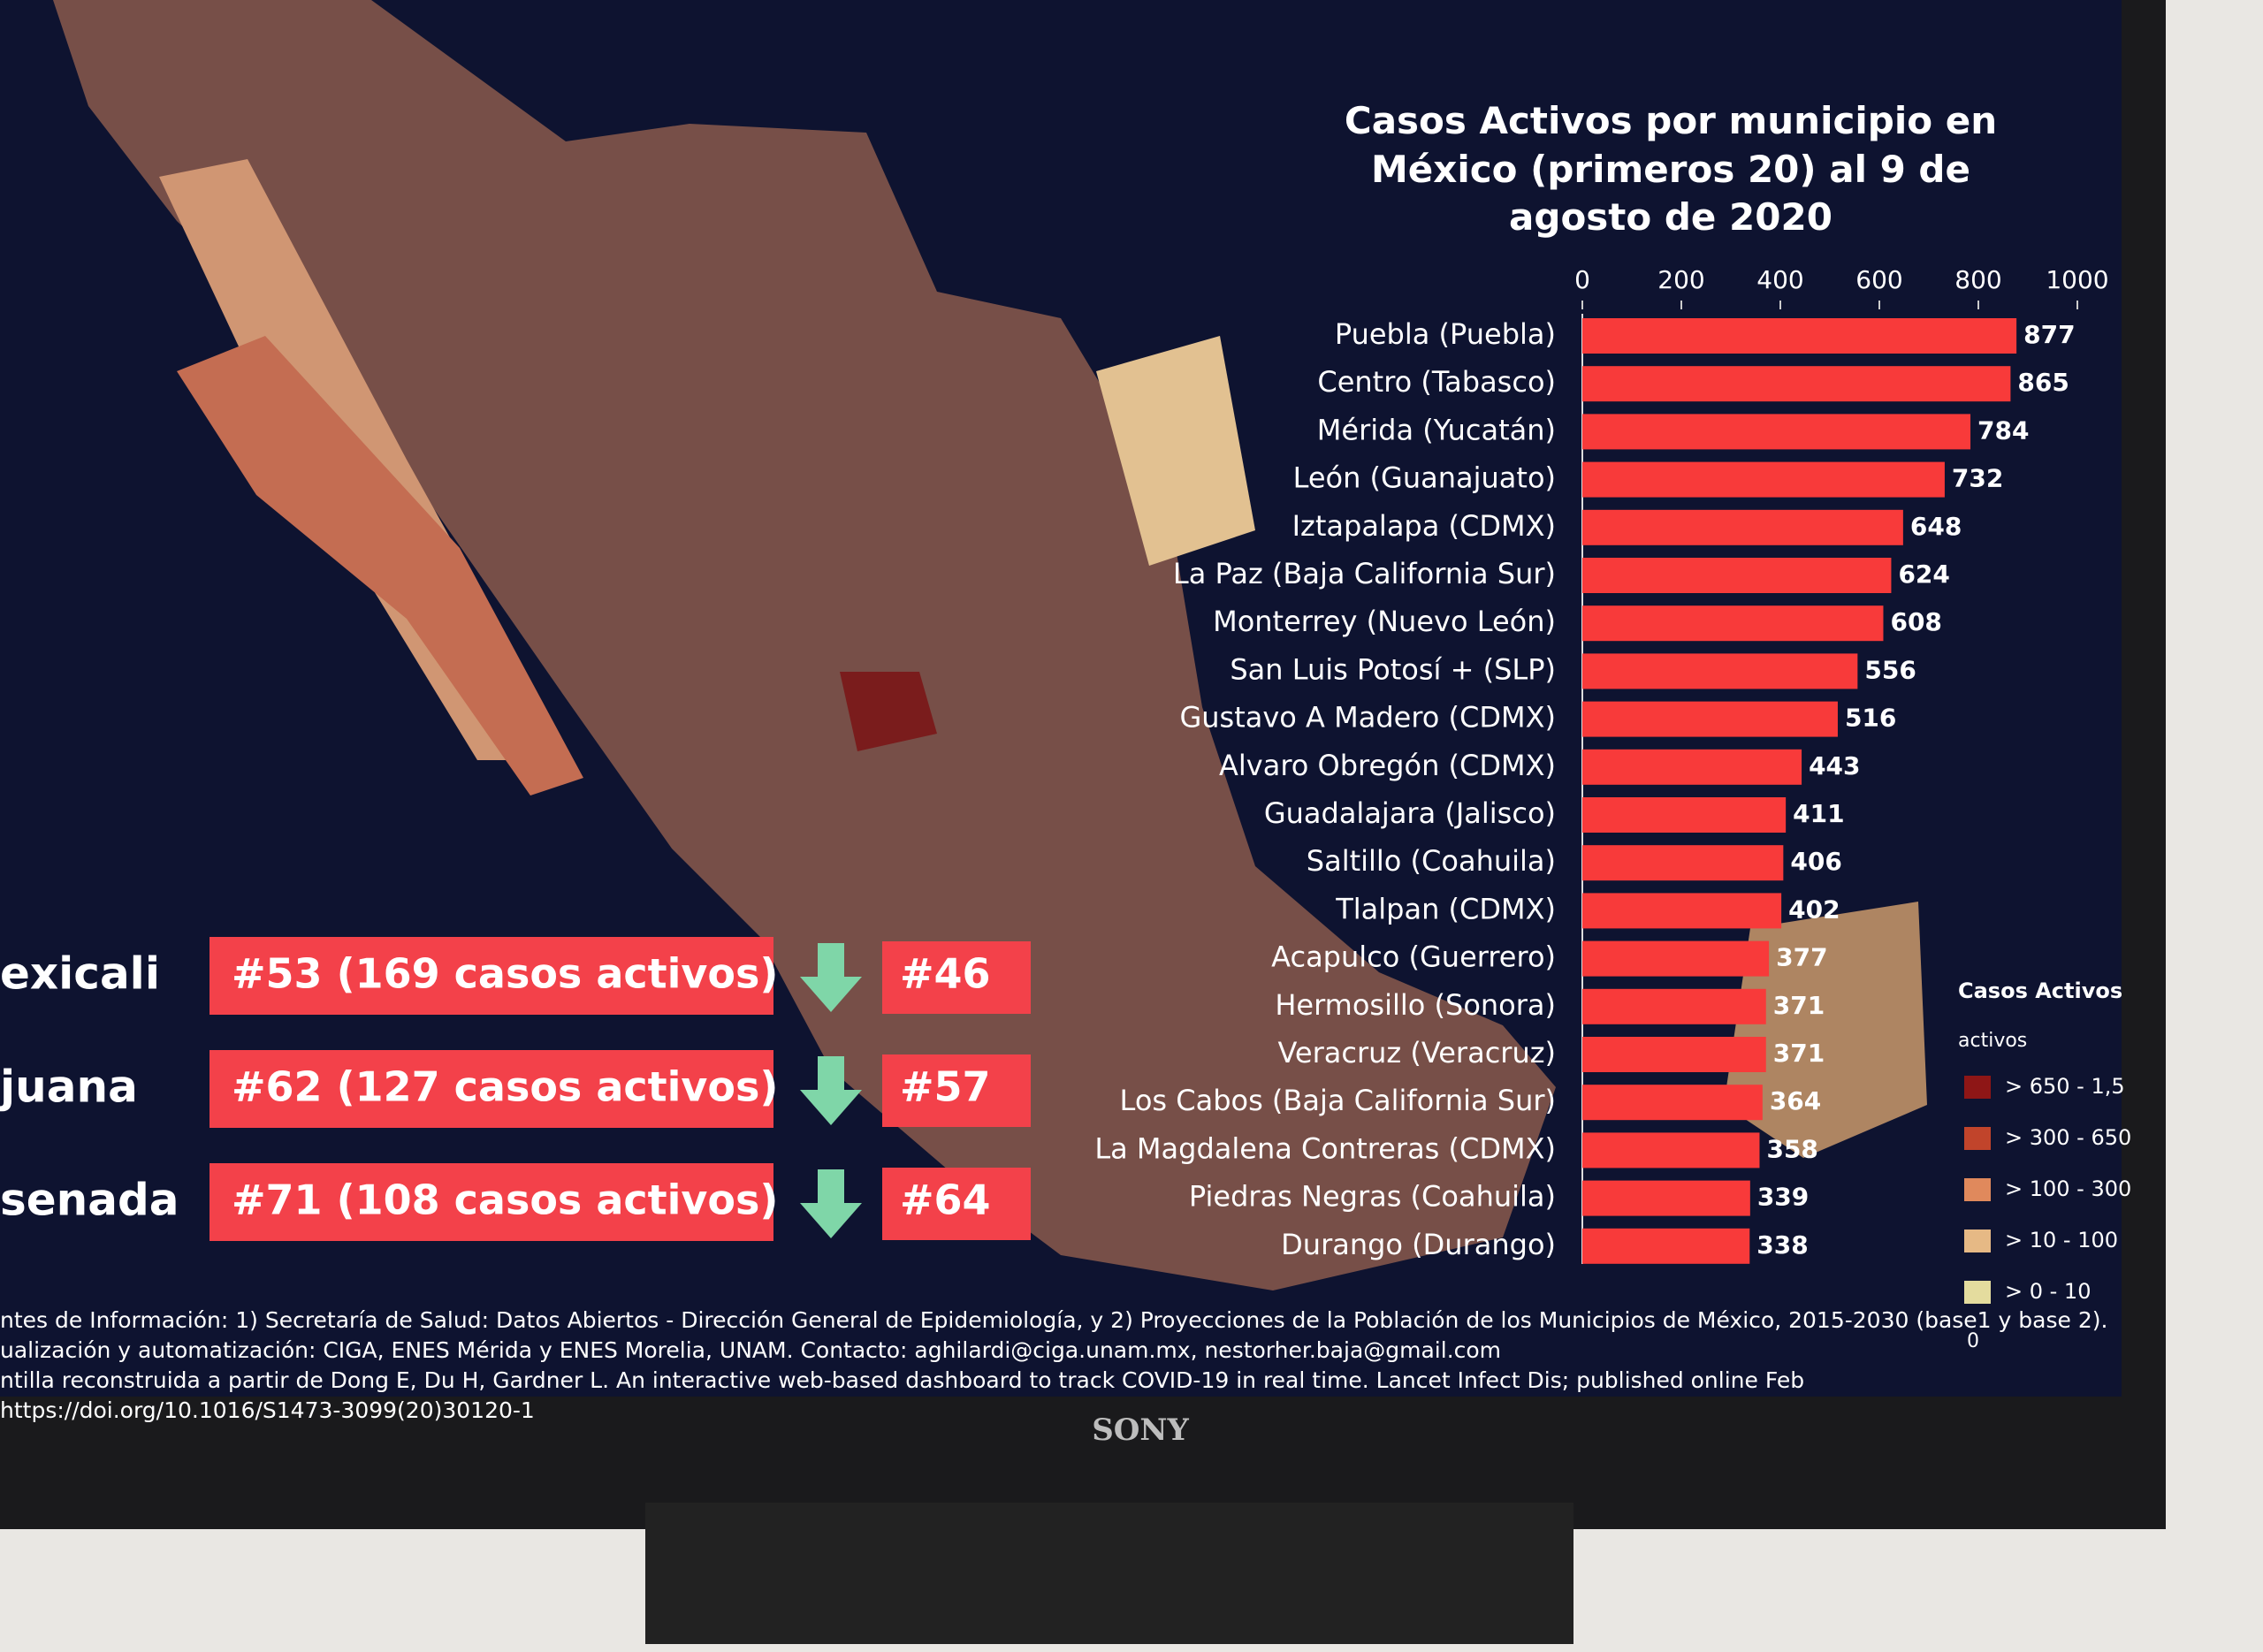 Image resolution: width=2263 pixels, height=1652 pixels. Describe the element at coordinates (1816, 862) in the screenshot. I see `value-label: 406` at that location.